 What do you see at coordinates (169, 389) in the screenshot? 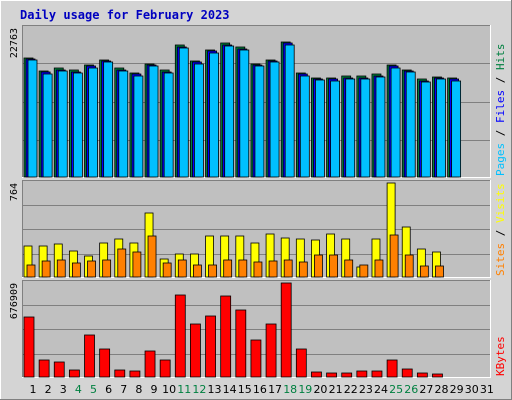
I see `day-label-10: 10` at bounding box center [169, 389].